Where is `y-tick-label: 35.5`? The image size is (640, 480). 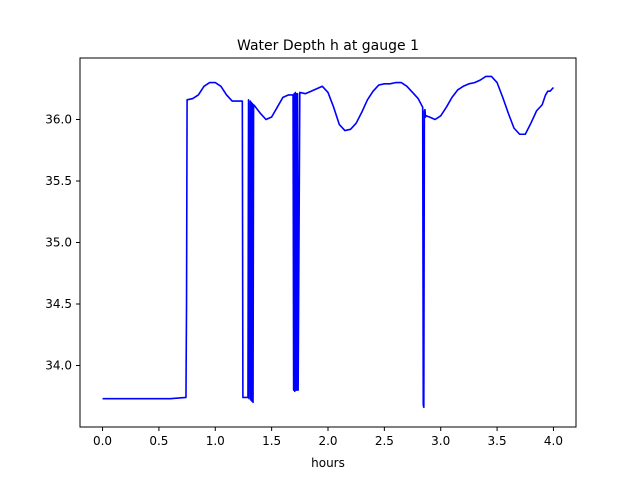 y-tick-label: 35.5 is located at coordinates (58, 181).